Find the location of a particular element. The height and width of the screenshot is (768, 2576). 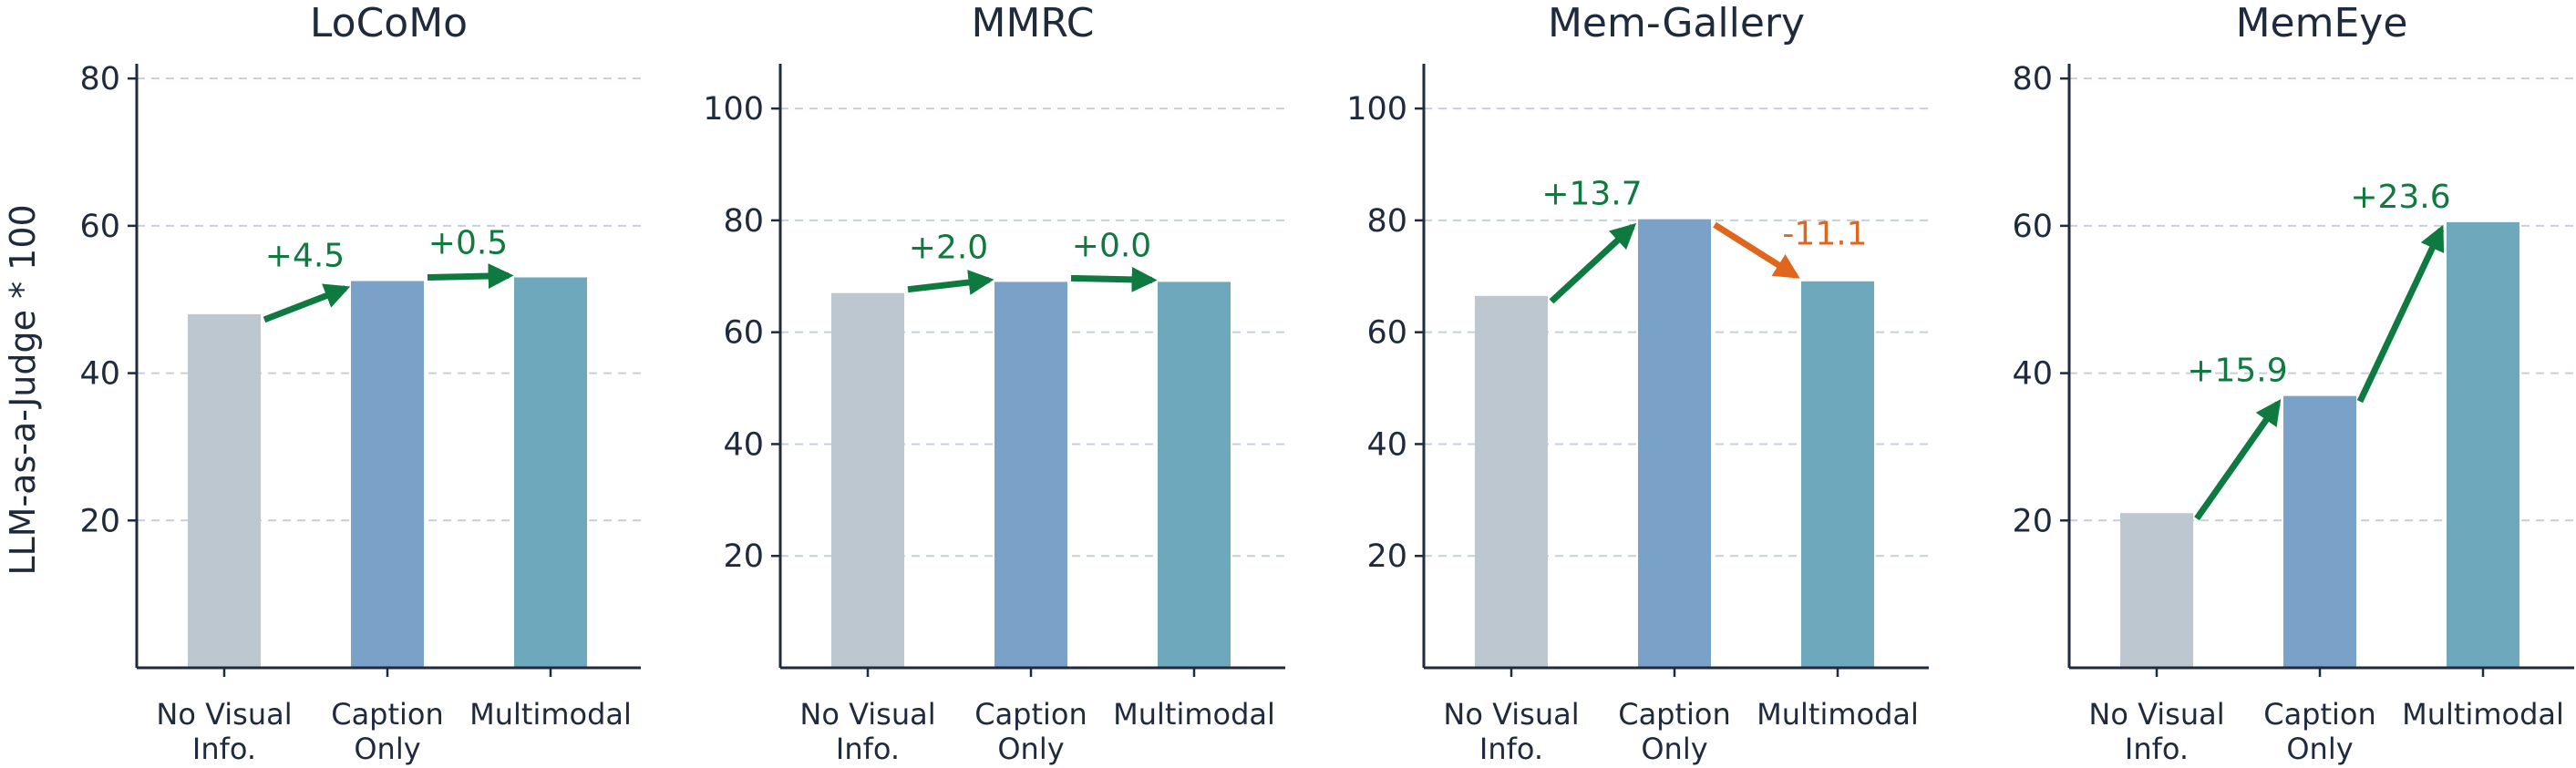

delta-label: +23.6 is located at coordinates (2400, 197).